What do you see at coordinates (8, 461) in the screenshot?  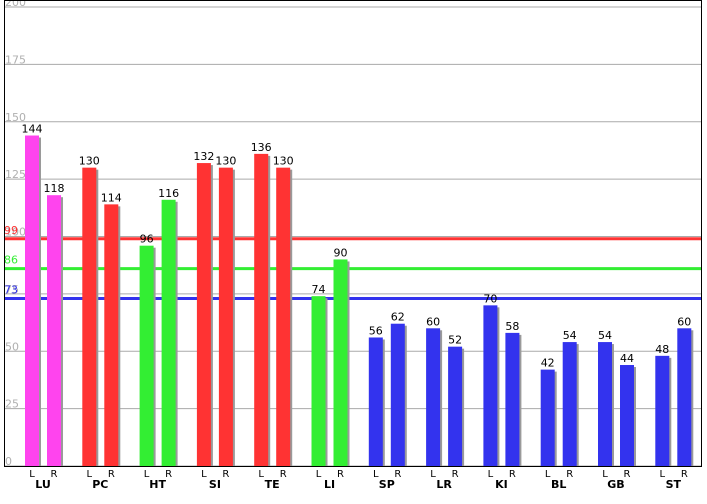 I see `y-tick-label: 0` at bounding box center [8, 461].